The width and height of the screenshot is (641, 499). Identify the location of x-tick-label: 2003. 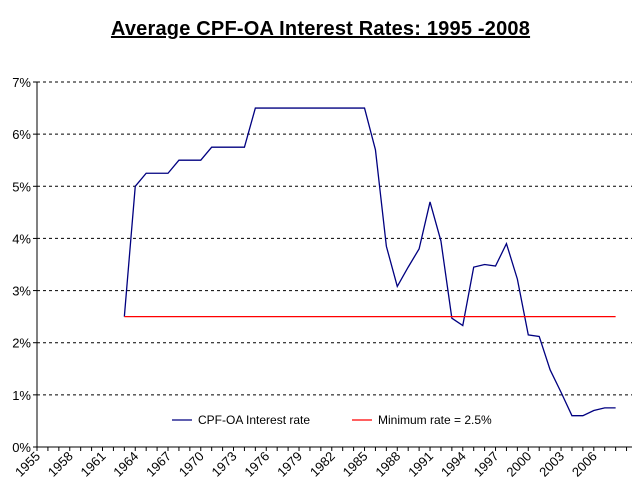
(551, 464).